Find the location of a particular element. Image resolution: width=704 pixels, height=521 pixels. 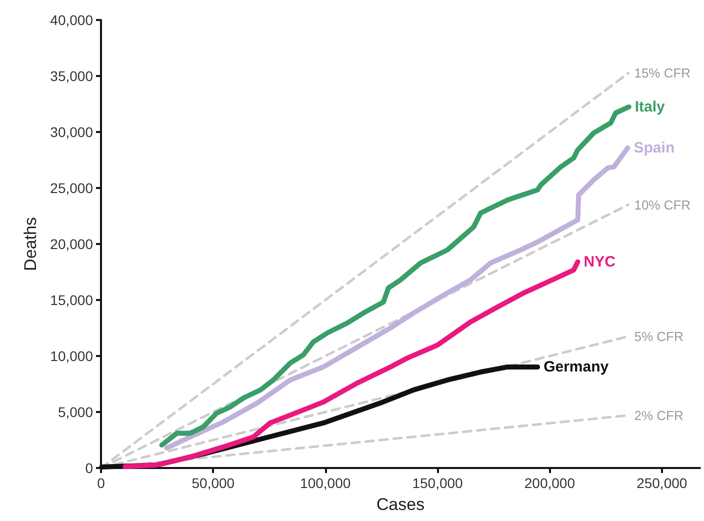

y-axis-title: Deaths is located at coordinates (30, 244).